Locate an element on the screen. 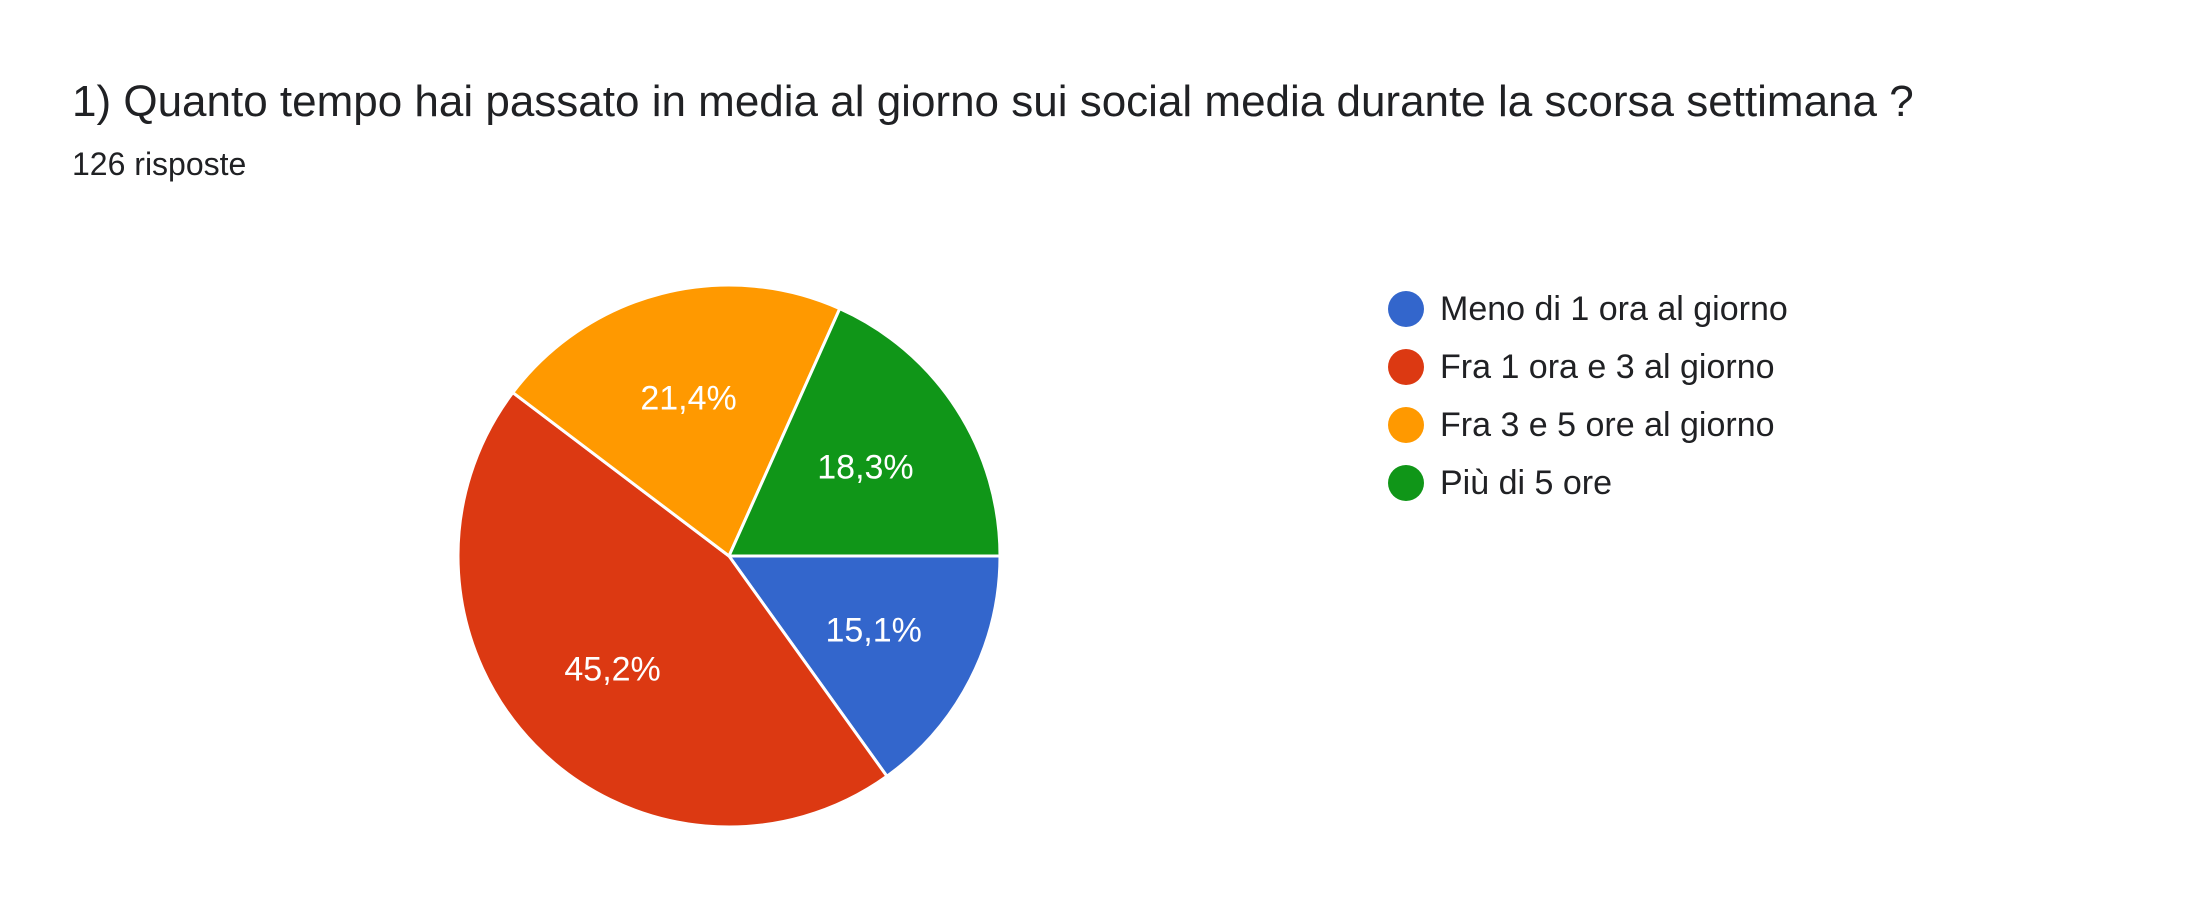 The width and height of the screenshot is (2196, 924). legend-label: Fra 3 e 5 ore al giorno is located at coordinates (1607, 425).